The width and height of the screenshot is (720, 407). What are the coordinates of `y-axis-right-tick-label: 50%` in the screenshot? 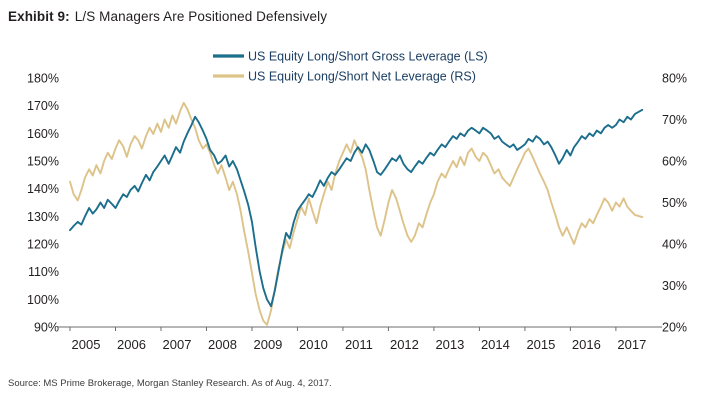 It's located at (674, 203).